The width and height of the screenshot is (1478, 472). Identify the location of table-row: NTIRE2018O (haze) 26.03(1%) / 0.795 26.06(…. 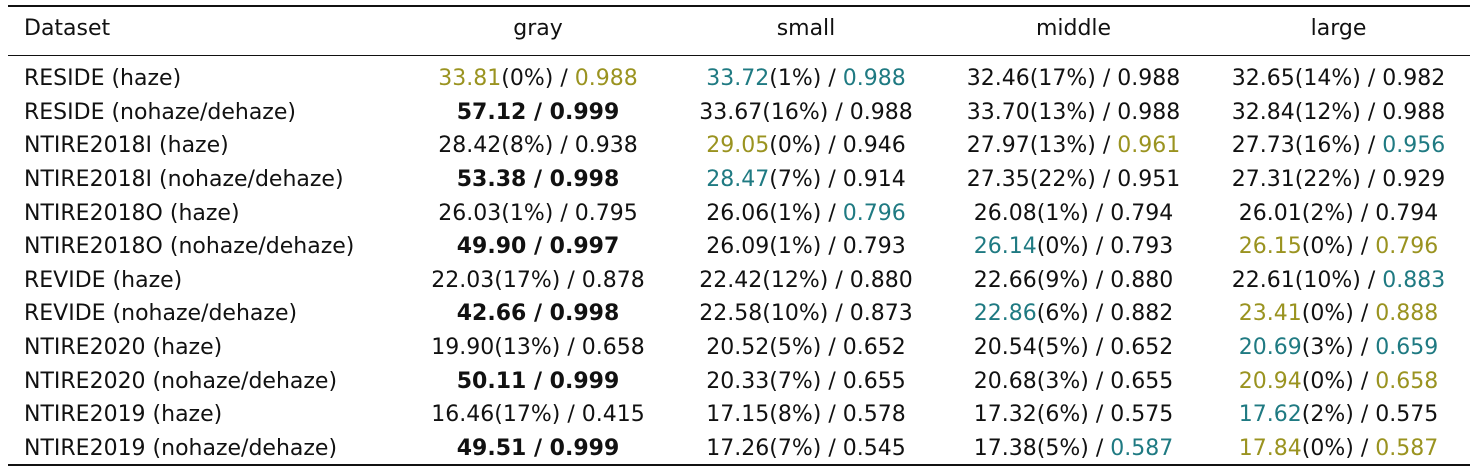
(739, 213).